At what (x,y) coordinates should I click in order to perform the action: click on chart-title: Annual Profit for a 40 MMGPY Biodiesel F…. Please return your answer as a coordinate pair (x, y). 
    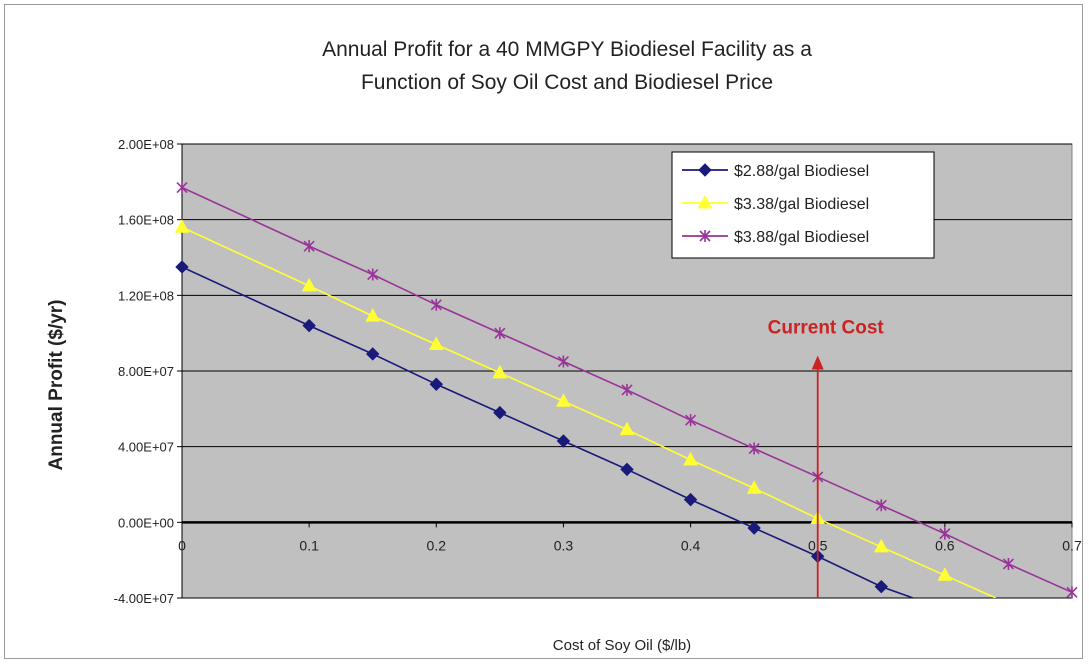
    Looking at the image, I should click on (567, 49).